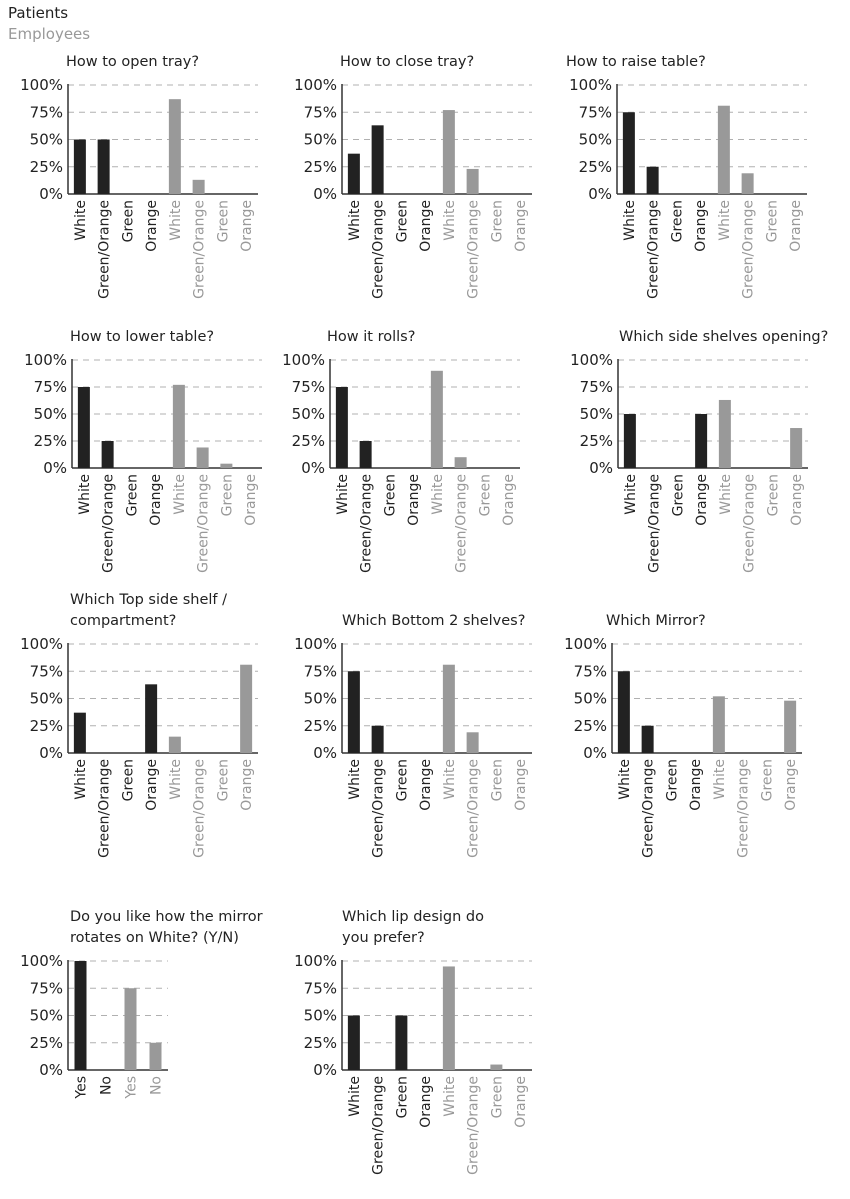 The image size is (850, 1199). What do you see at coordinates (38, 13) in the screenshot?
I see `legend-patients: Patients` at bounding box center [38, 13].